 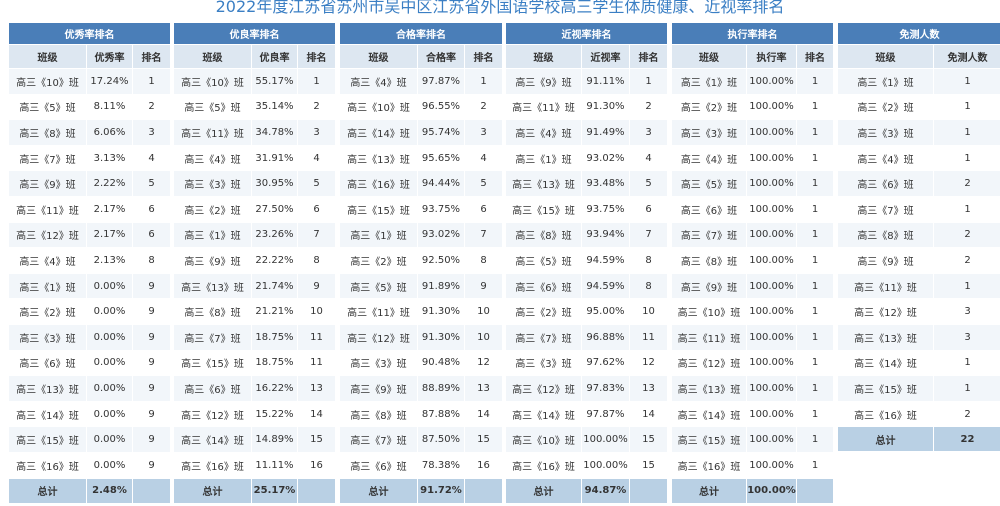 I want to click on table-row: 高三《4》班 91.49% 3, so click(x=586, y=132).